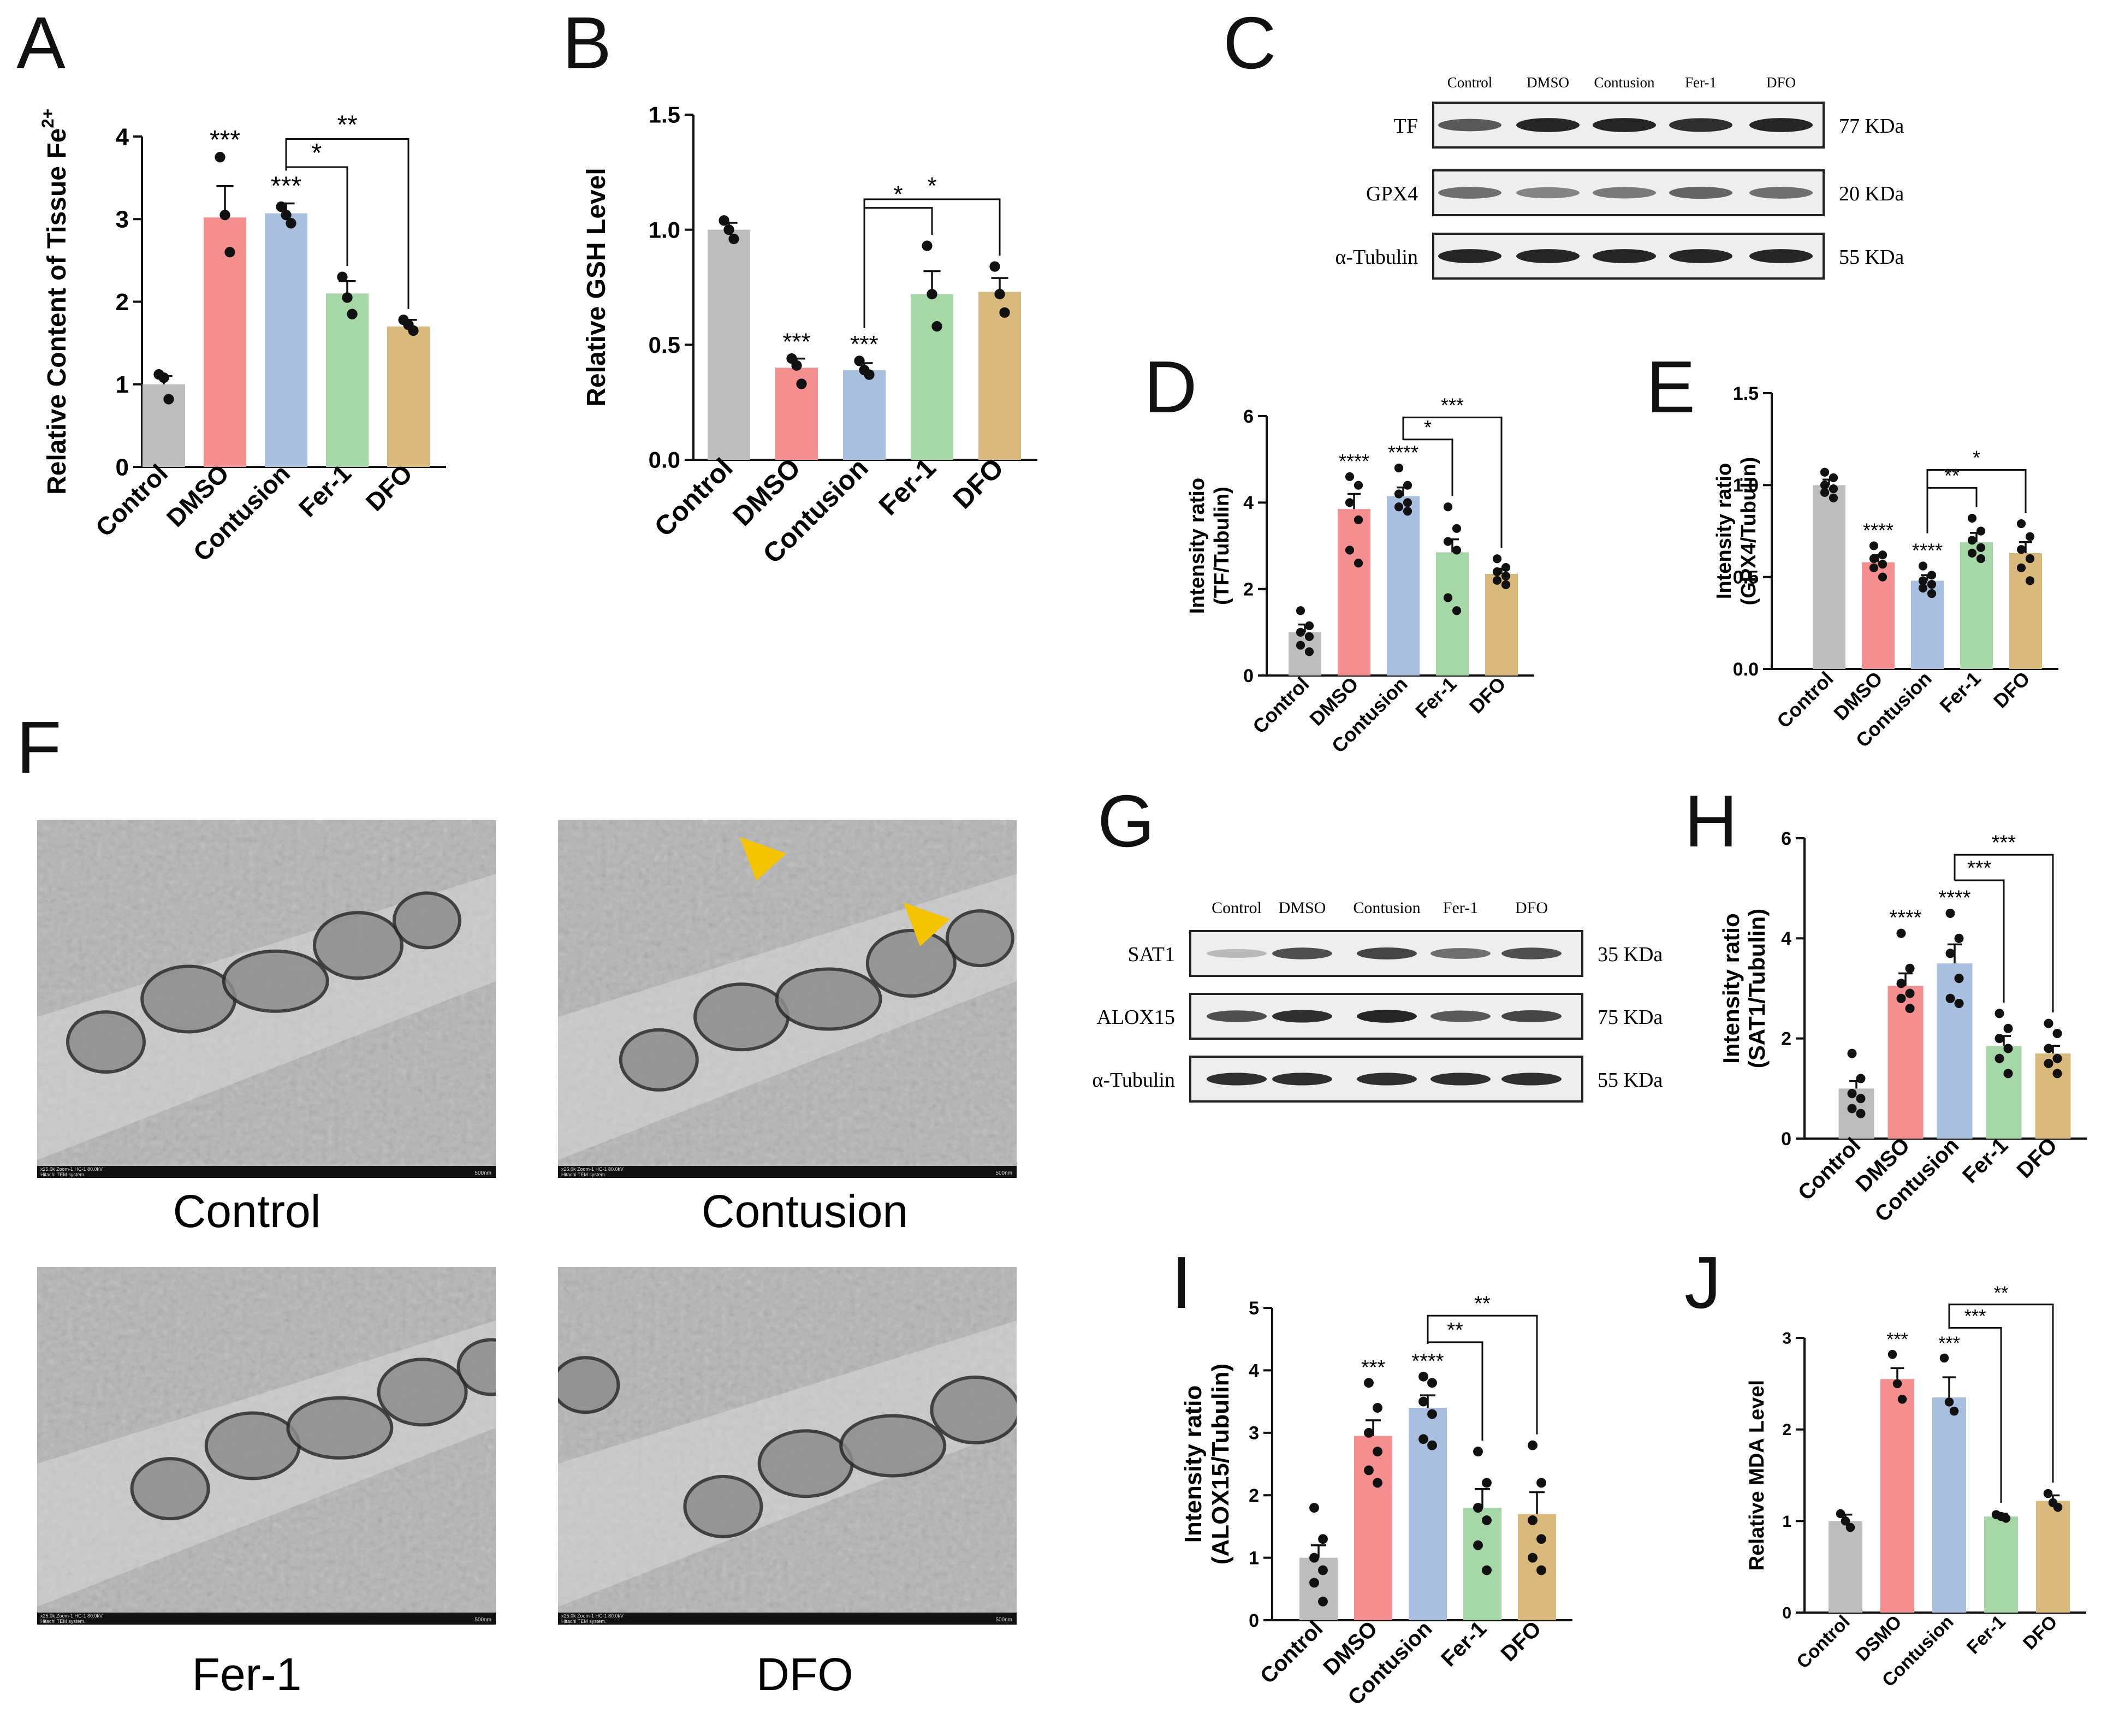 The height and width of the screenshot is (1736, 2125). I want to click on panel-letter-d: D, so click(1170, 387).